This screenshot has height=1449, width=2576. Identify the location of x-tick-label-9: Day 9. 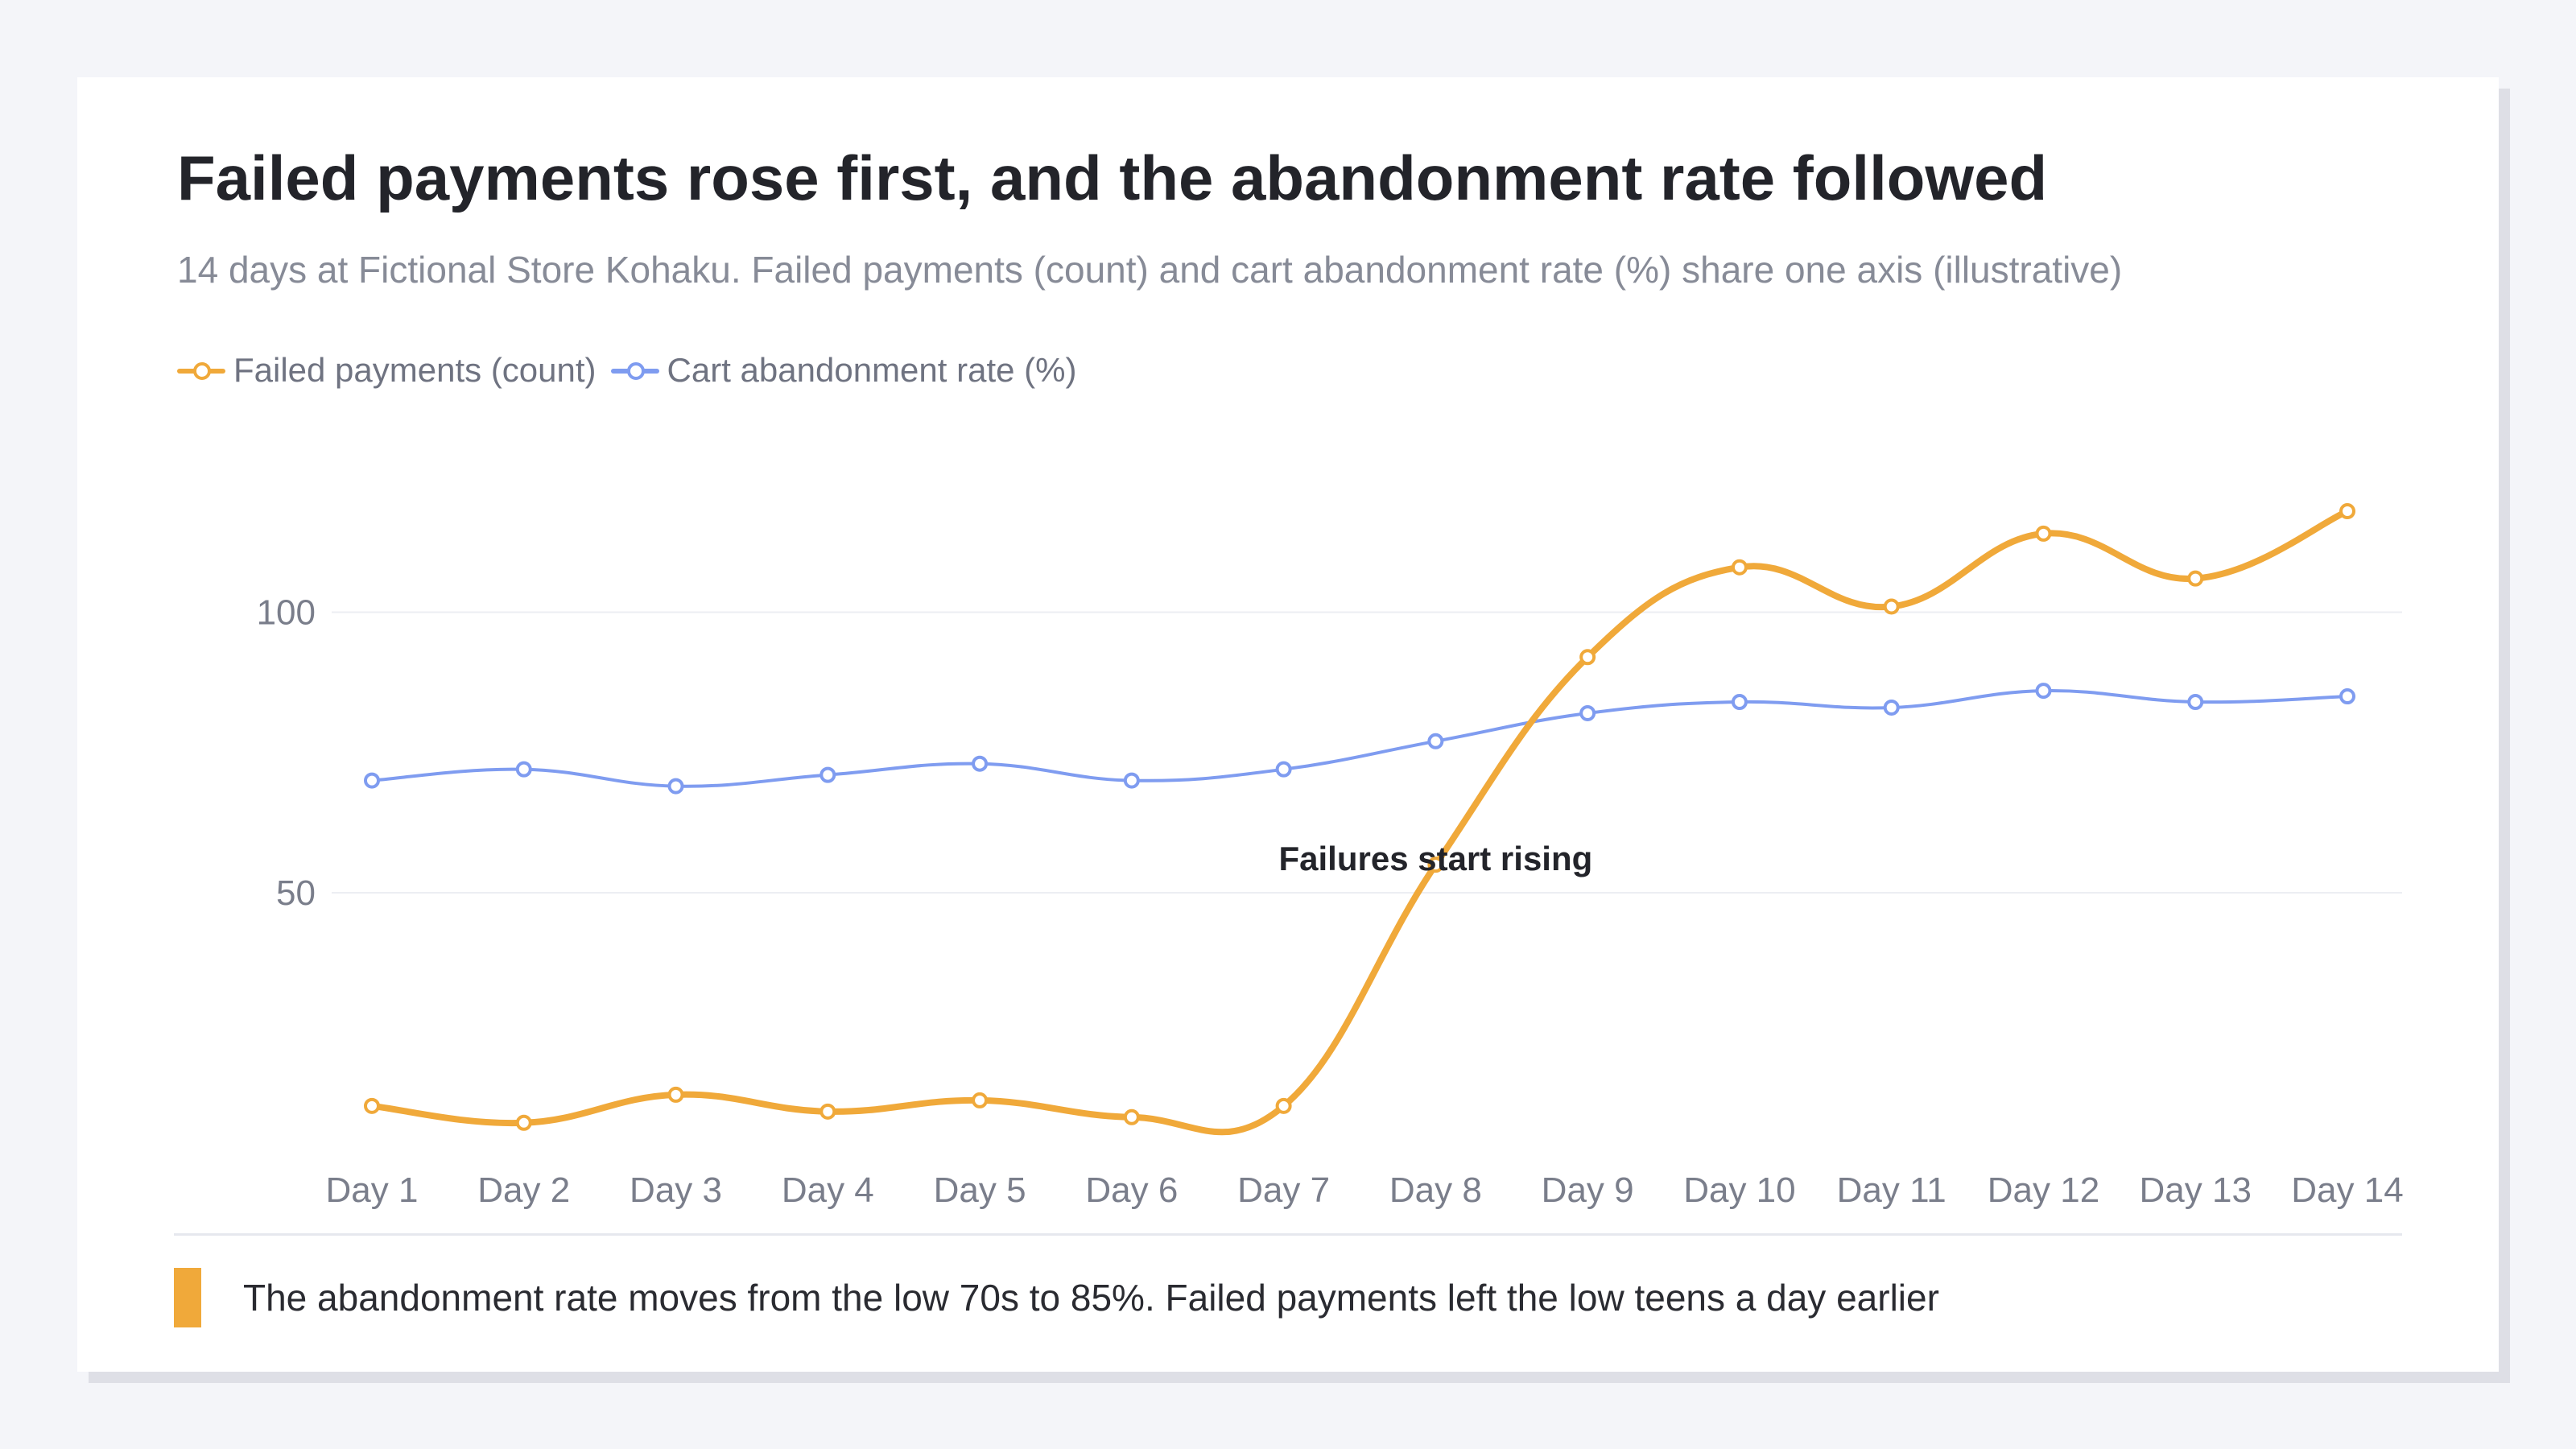
(1588, 1190).